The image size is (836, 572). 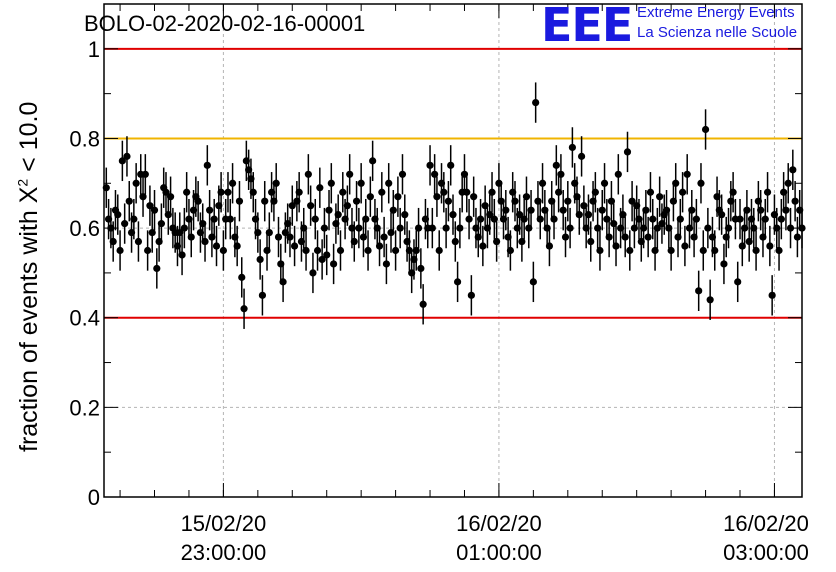 What do you see at coordinates (223, 523) in the screenshot?
I see `x-tick-date: 15/02/20` at bounding box center [223, 523].